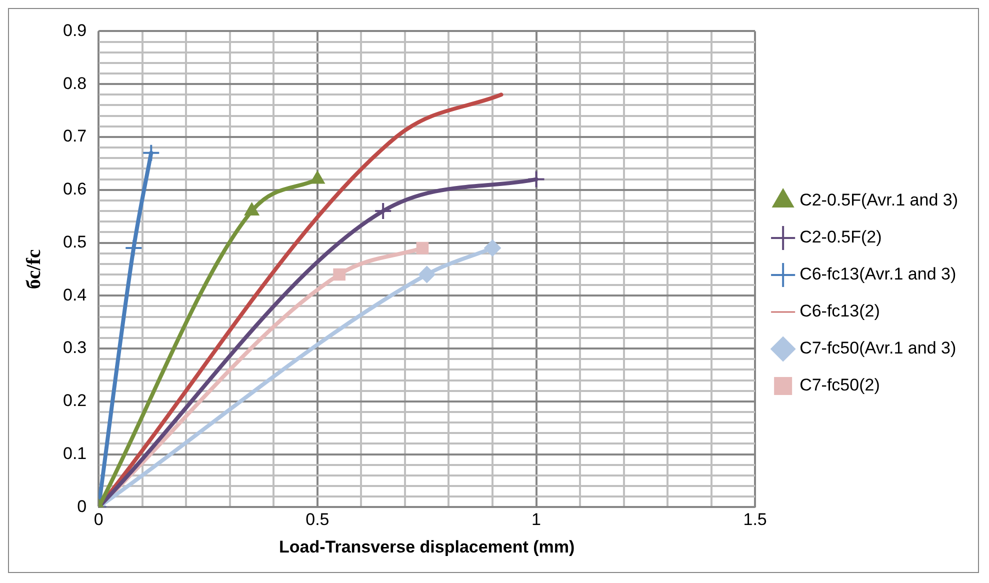 The width and height of the screenshot is (989, 583). What do you see at coordinates (74, 453) in the screenshot?
I see `y-tick-label: 0.1` at bounding box center [74, 453].